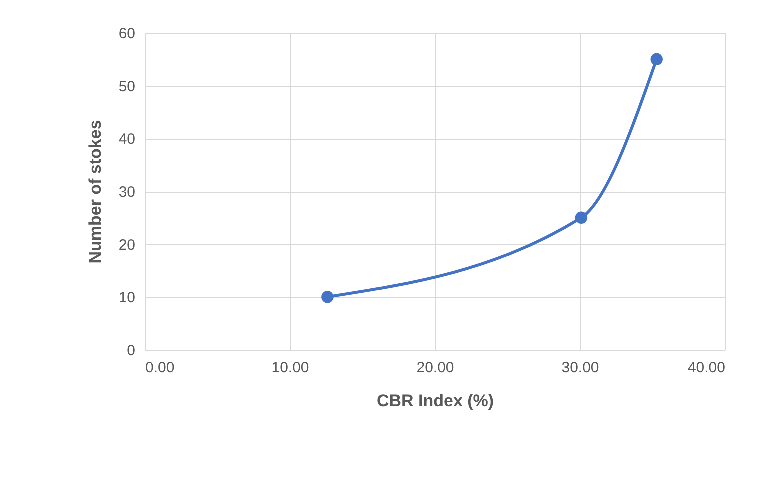  What do you see at coordinates (127, 192) in the screenshot?
I see `y-tick-label: 30` at bounding box center [127, 192].